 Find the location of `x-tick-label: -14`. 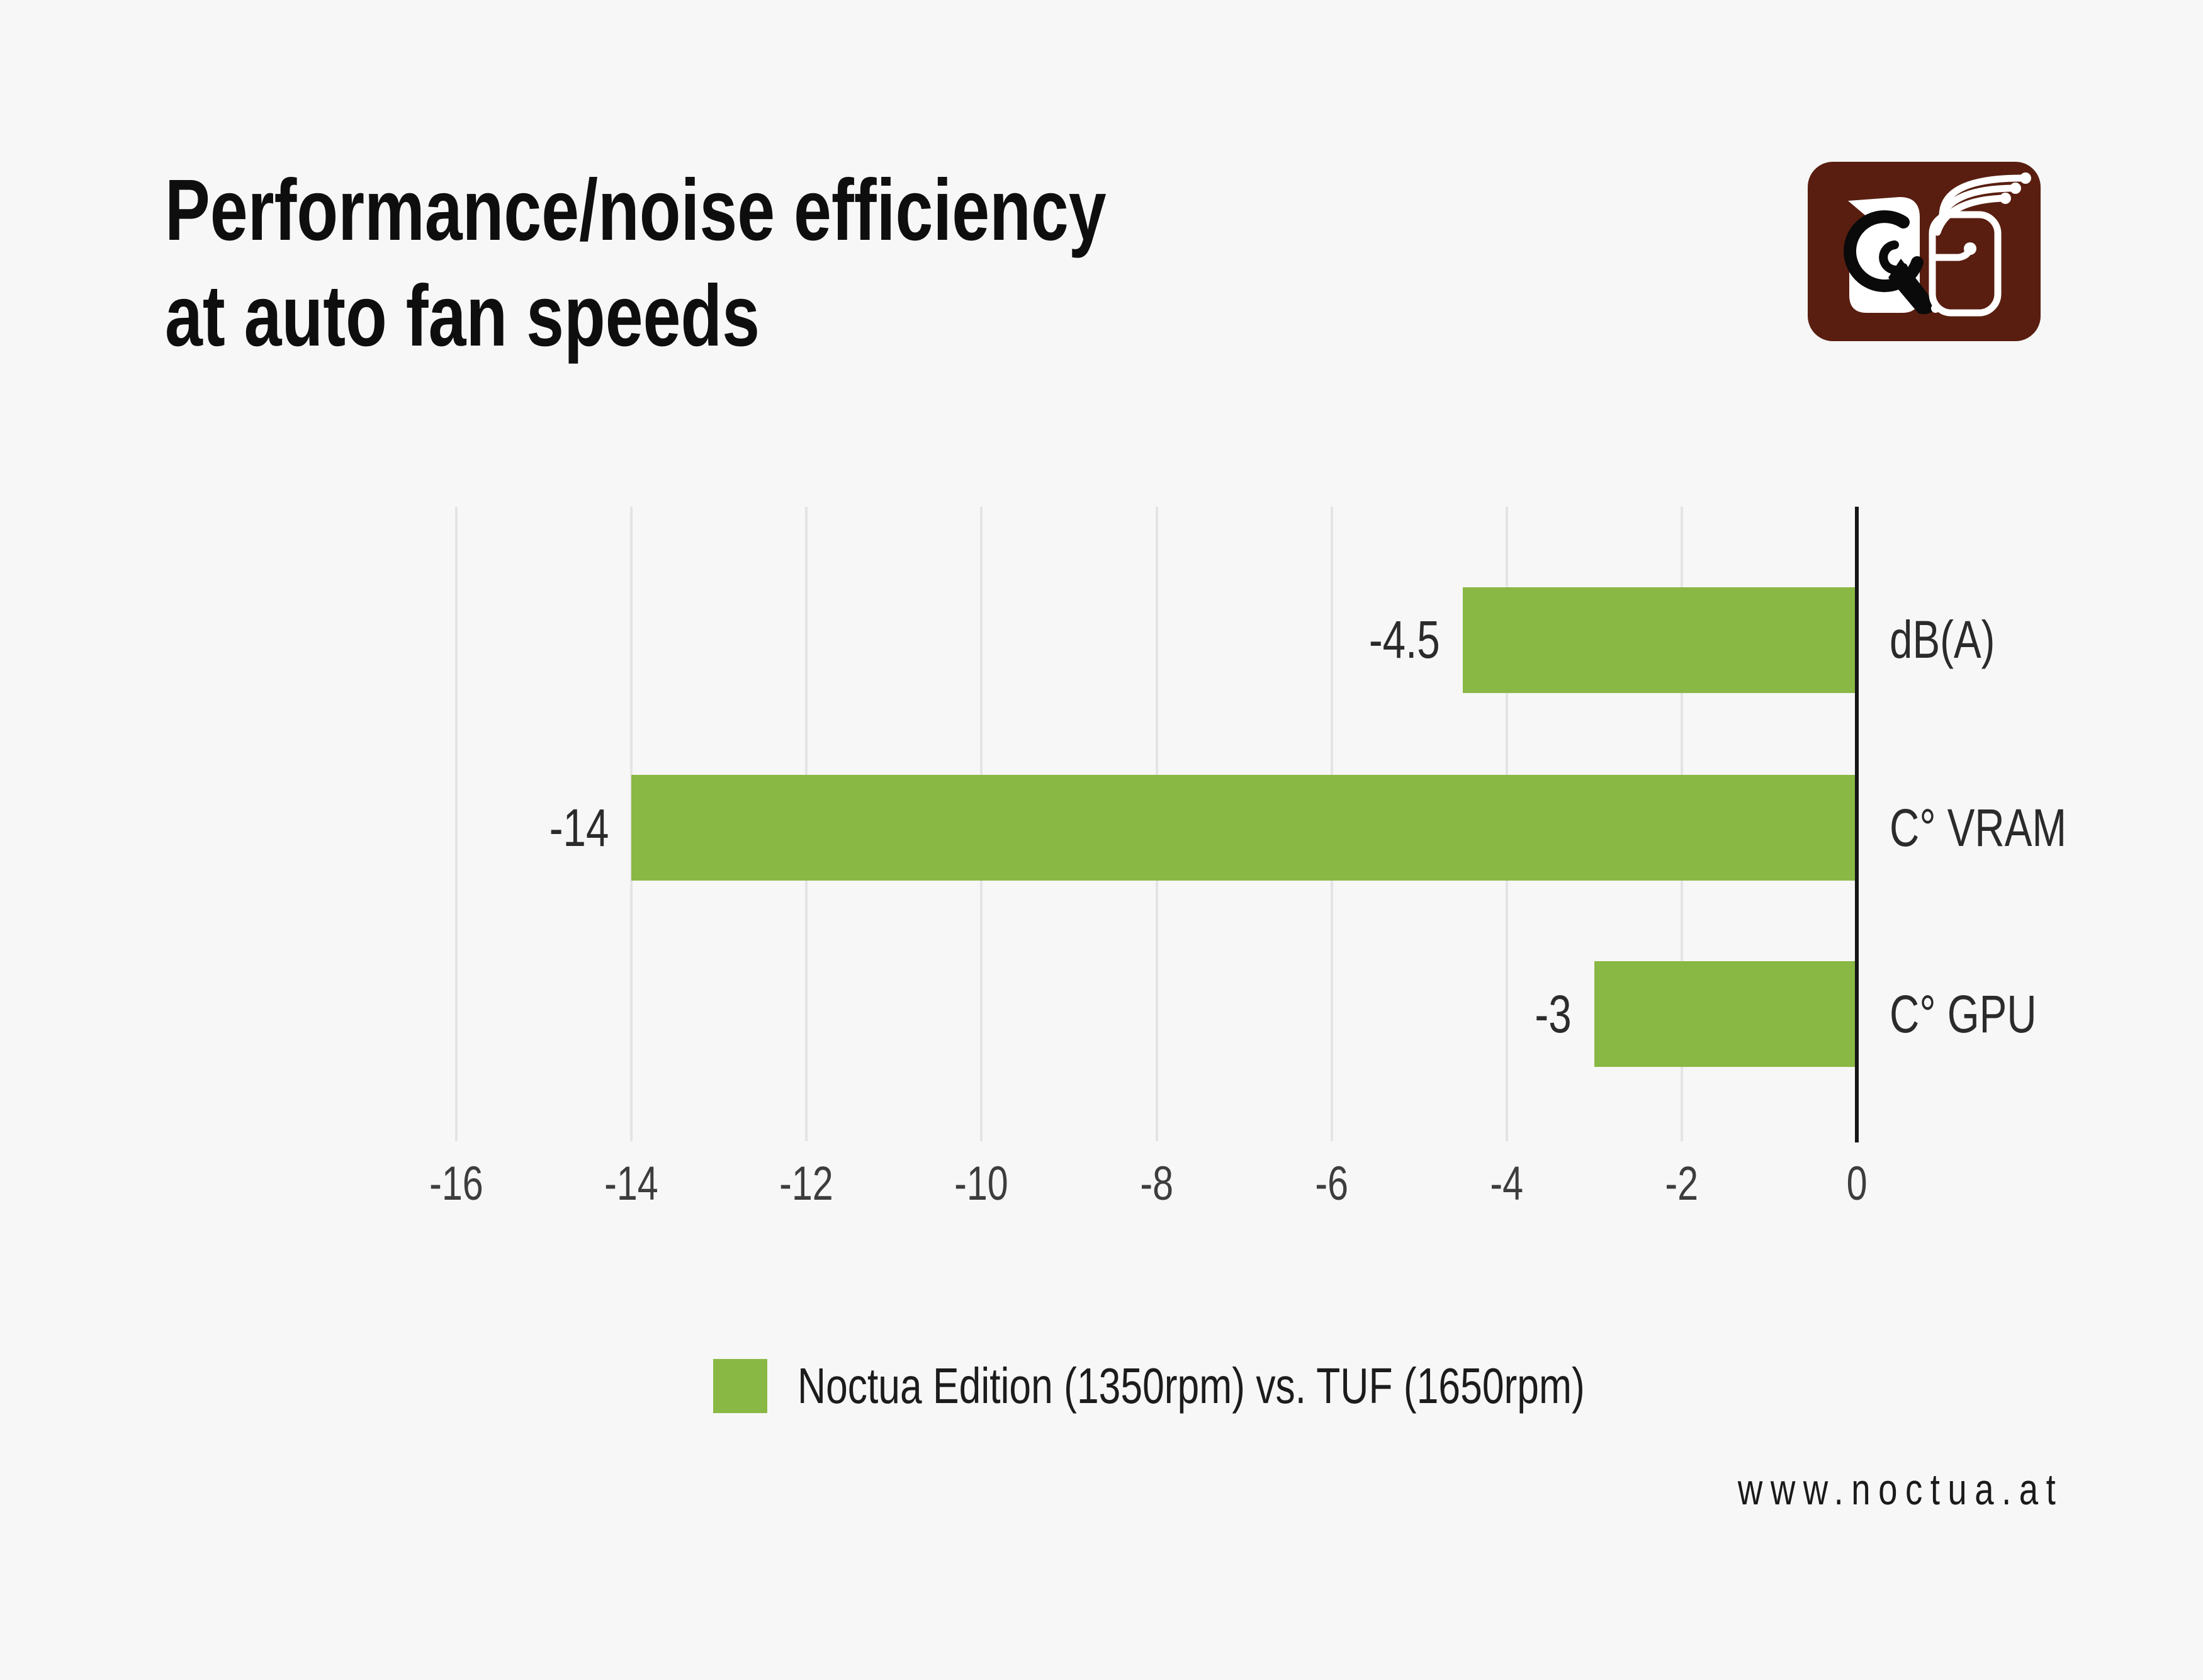

x-tick-label: -14 is located at coordinates (631, 1183).